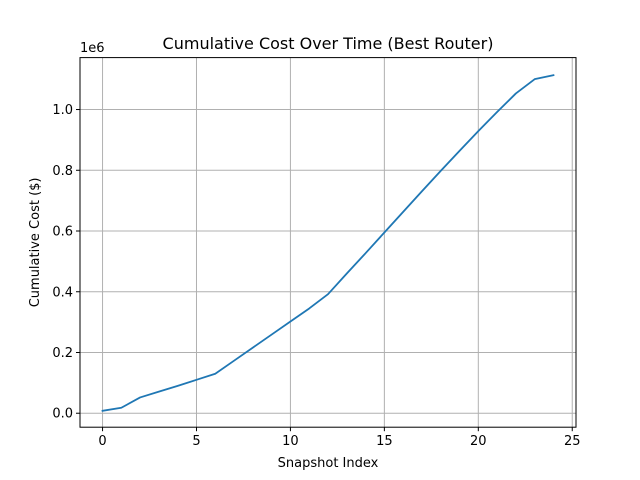 The image size is (640, 480). What do you see at coordinates (290, 441) in the screenshot?
I see `x-tick-label: 10` at bounding box center [290, 441].